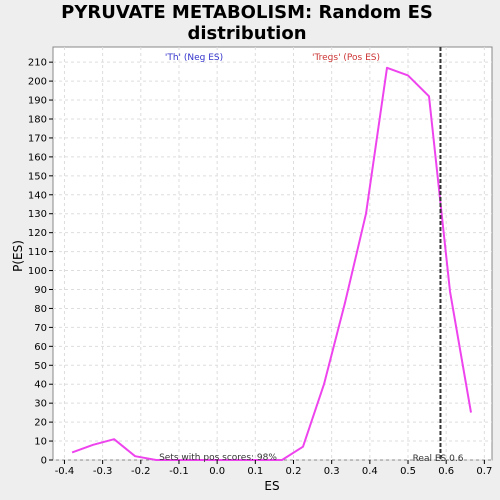  Describe the element at coordinates (40, 423) in the screenshot. I see `y-tick-label: 20` at that location.